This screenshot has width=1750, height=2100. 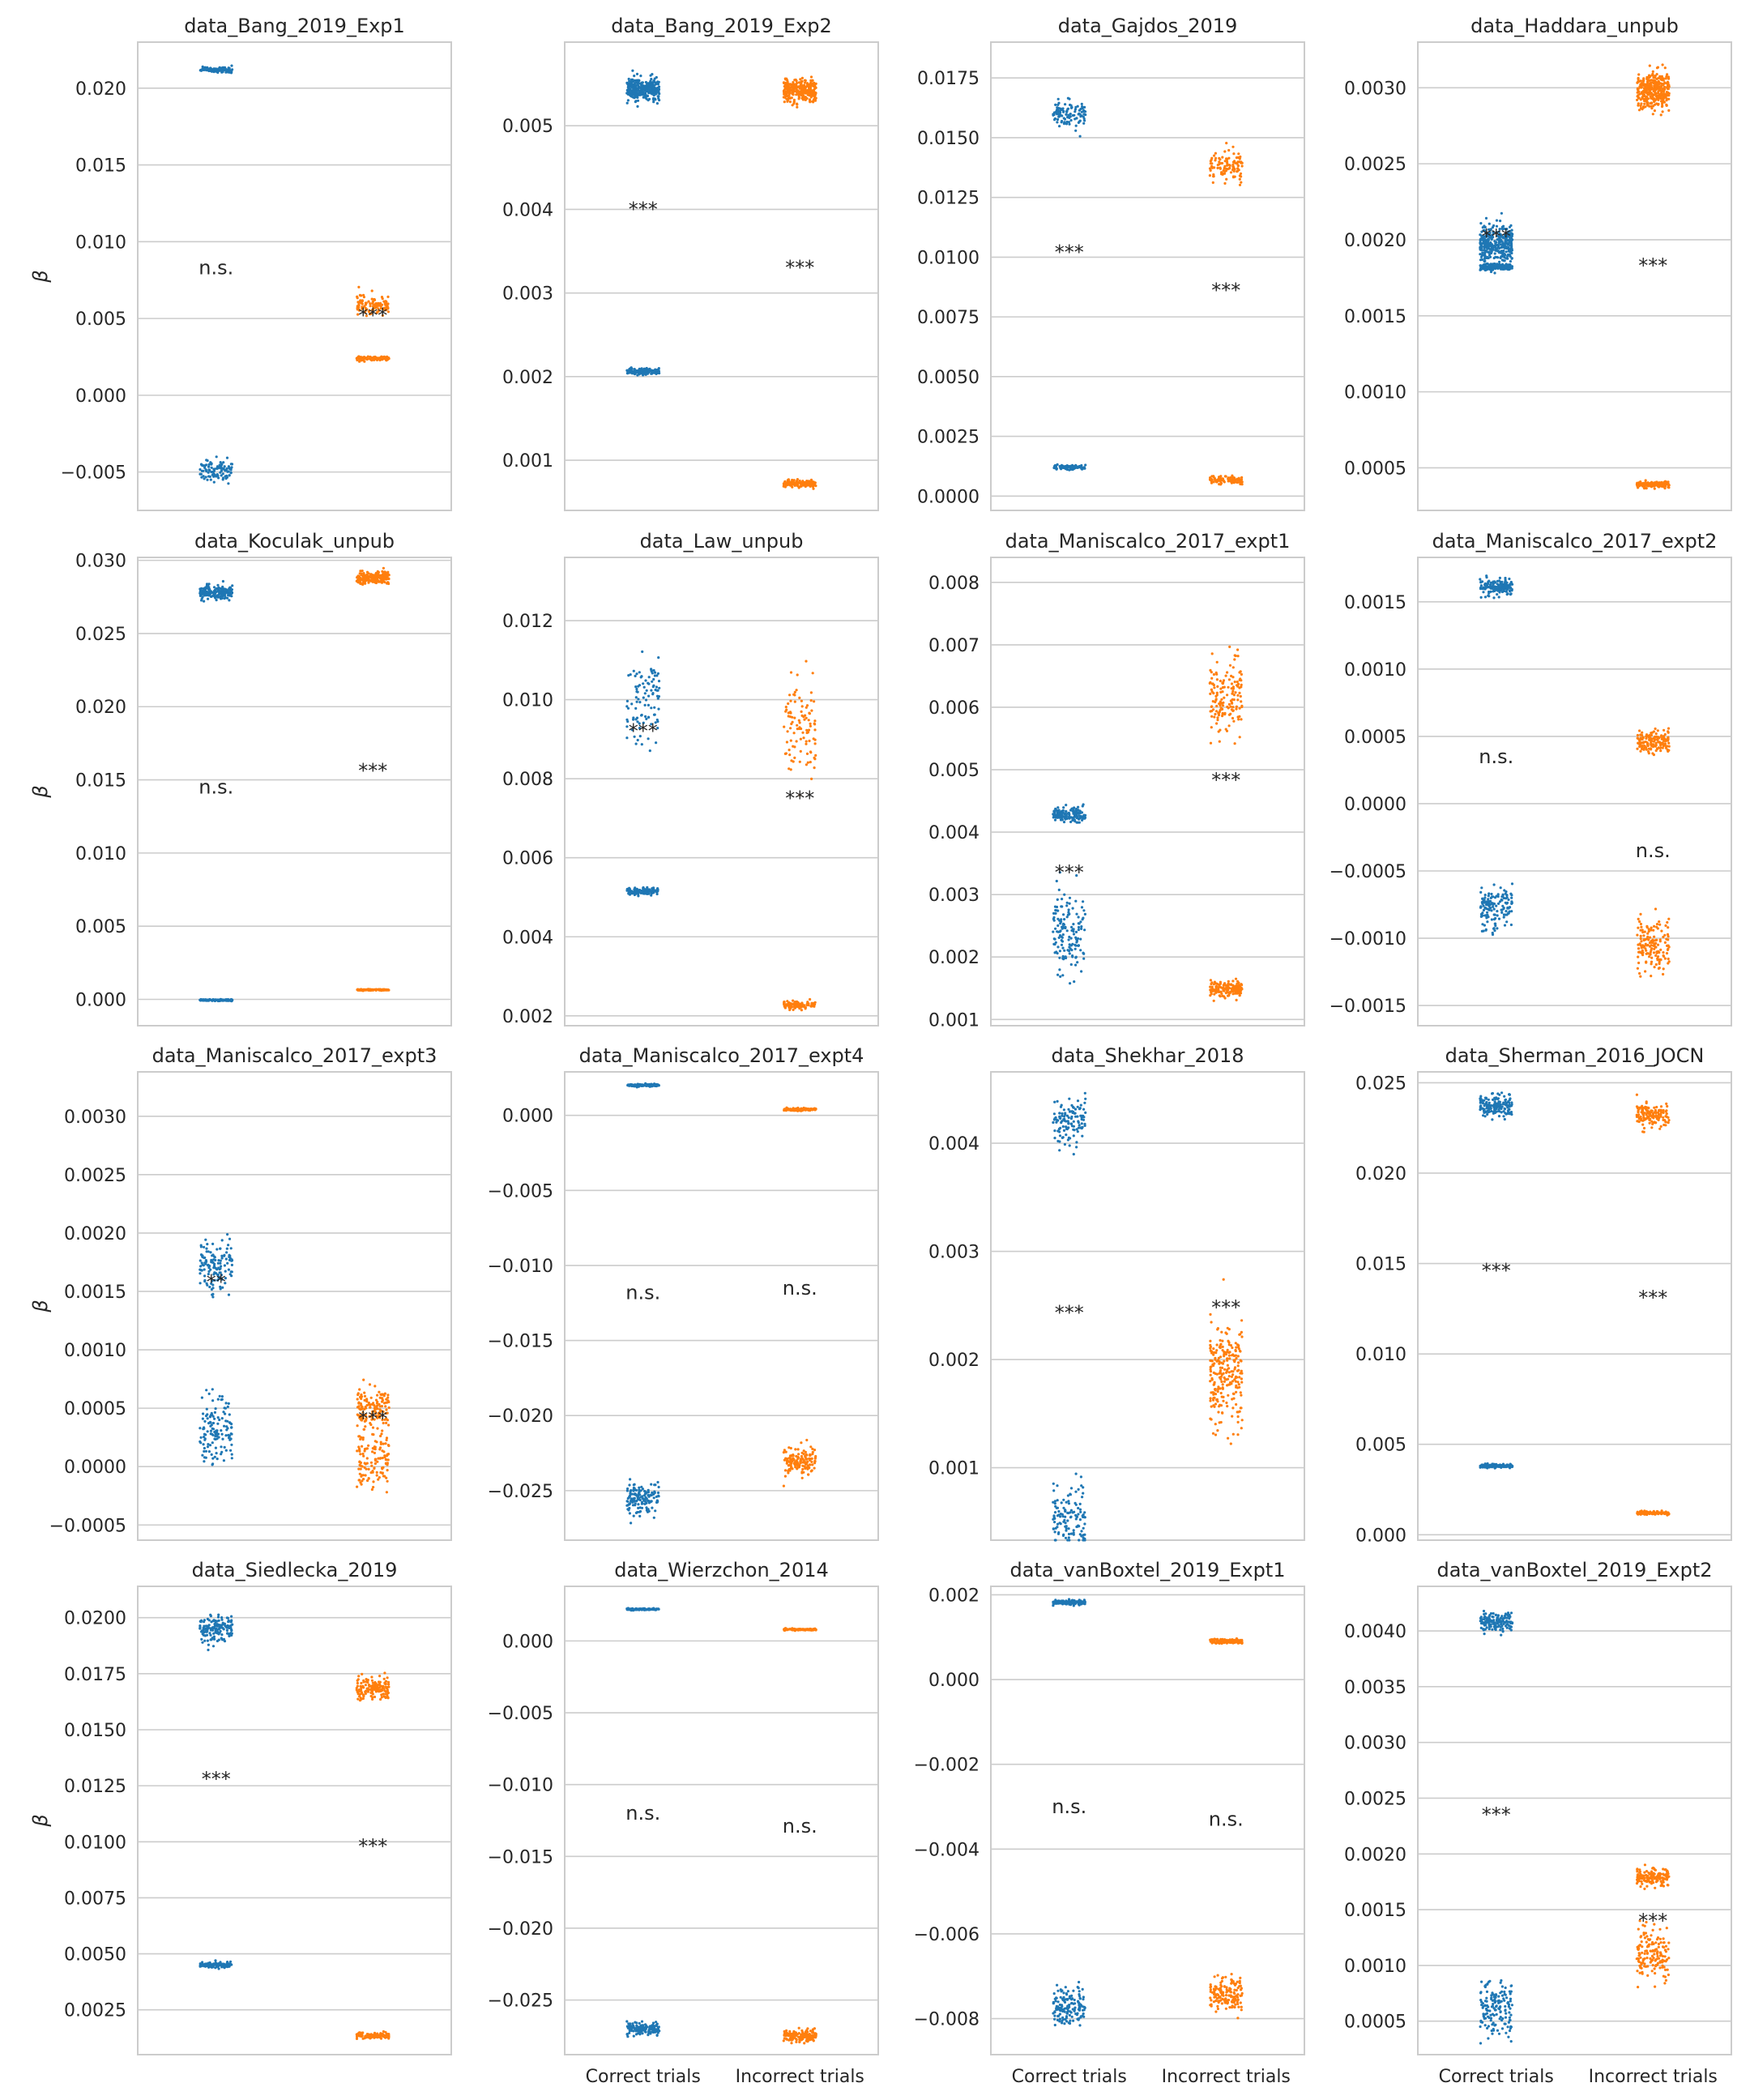 What do you see at coordinates (100, 708) in the screenshot?
I see `y-tick-label: 0.020` at bounding box center [100, 708].